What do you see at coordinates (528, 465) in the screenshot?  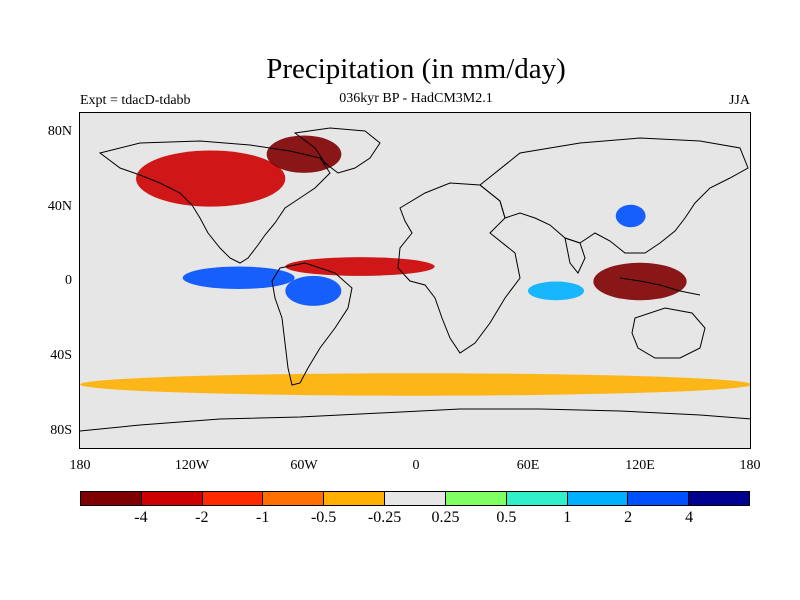 I see `lon-tick: 60E` at bounding box center [528, 465].